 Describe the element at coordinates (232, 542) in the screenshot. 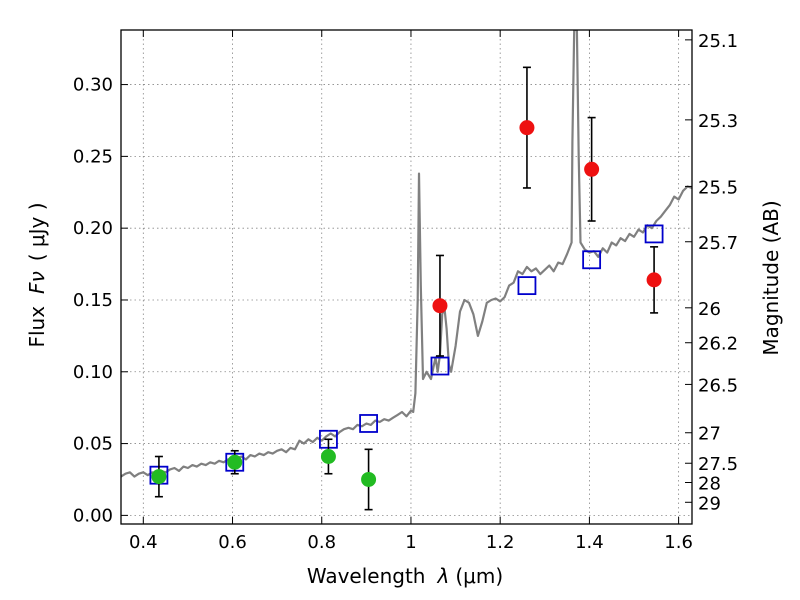

I see `x-tick-label: 0.6` at that location.